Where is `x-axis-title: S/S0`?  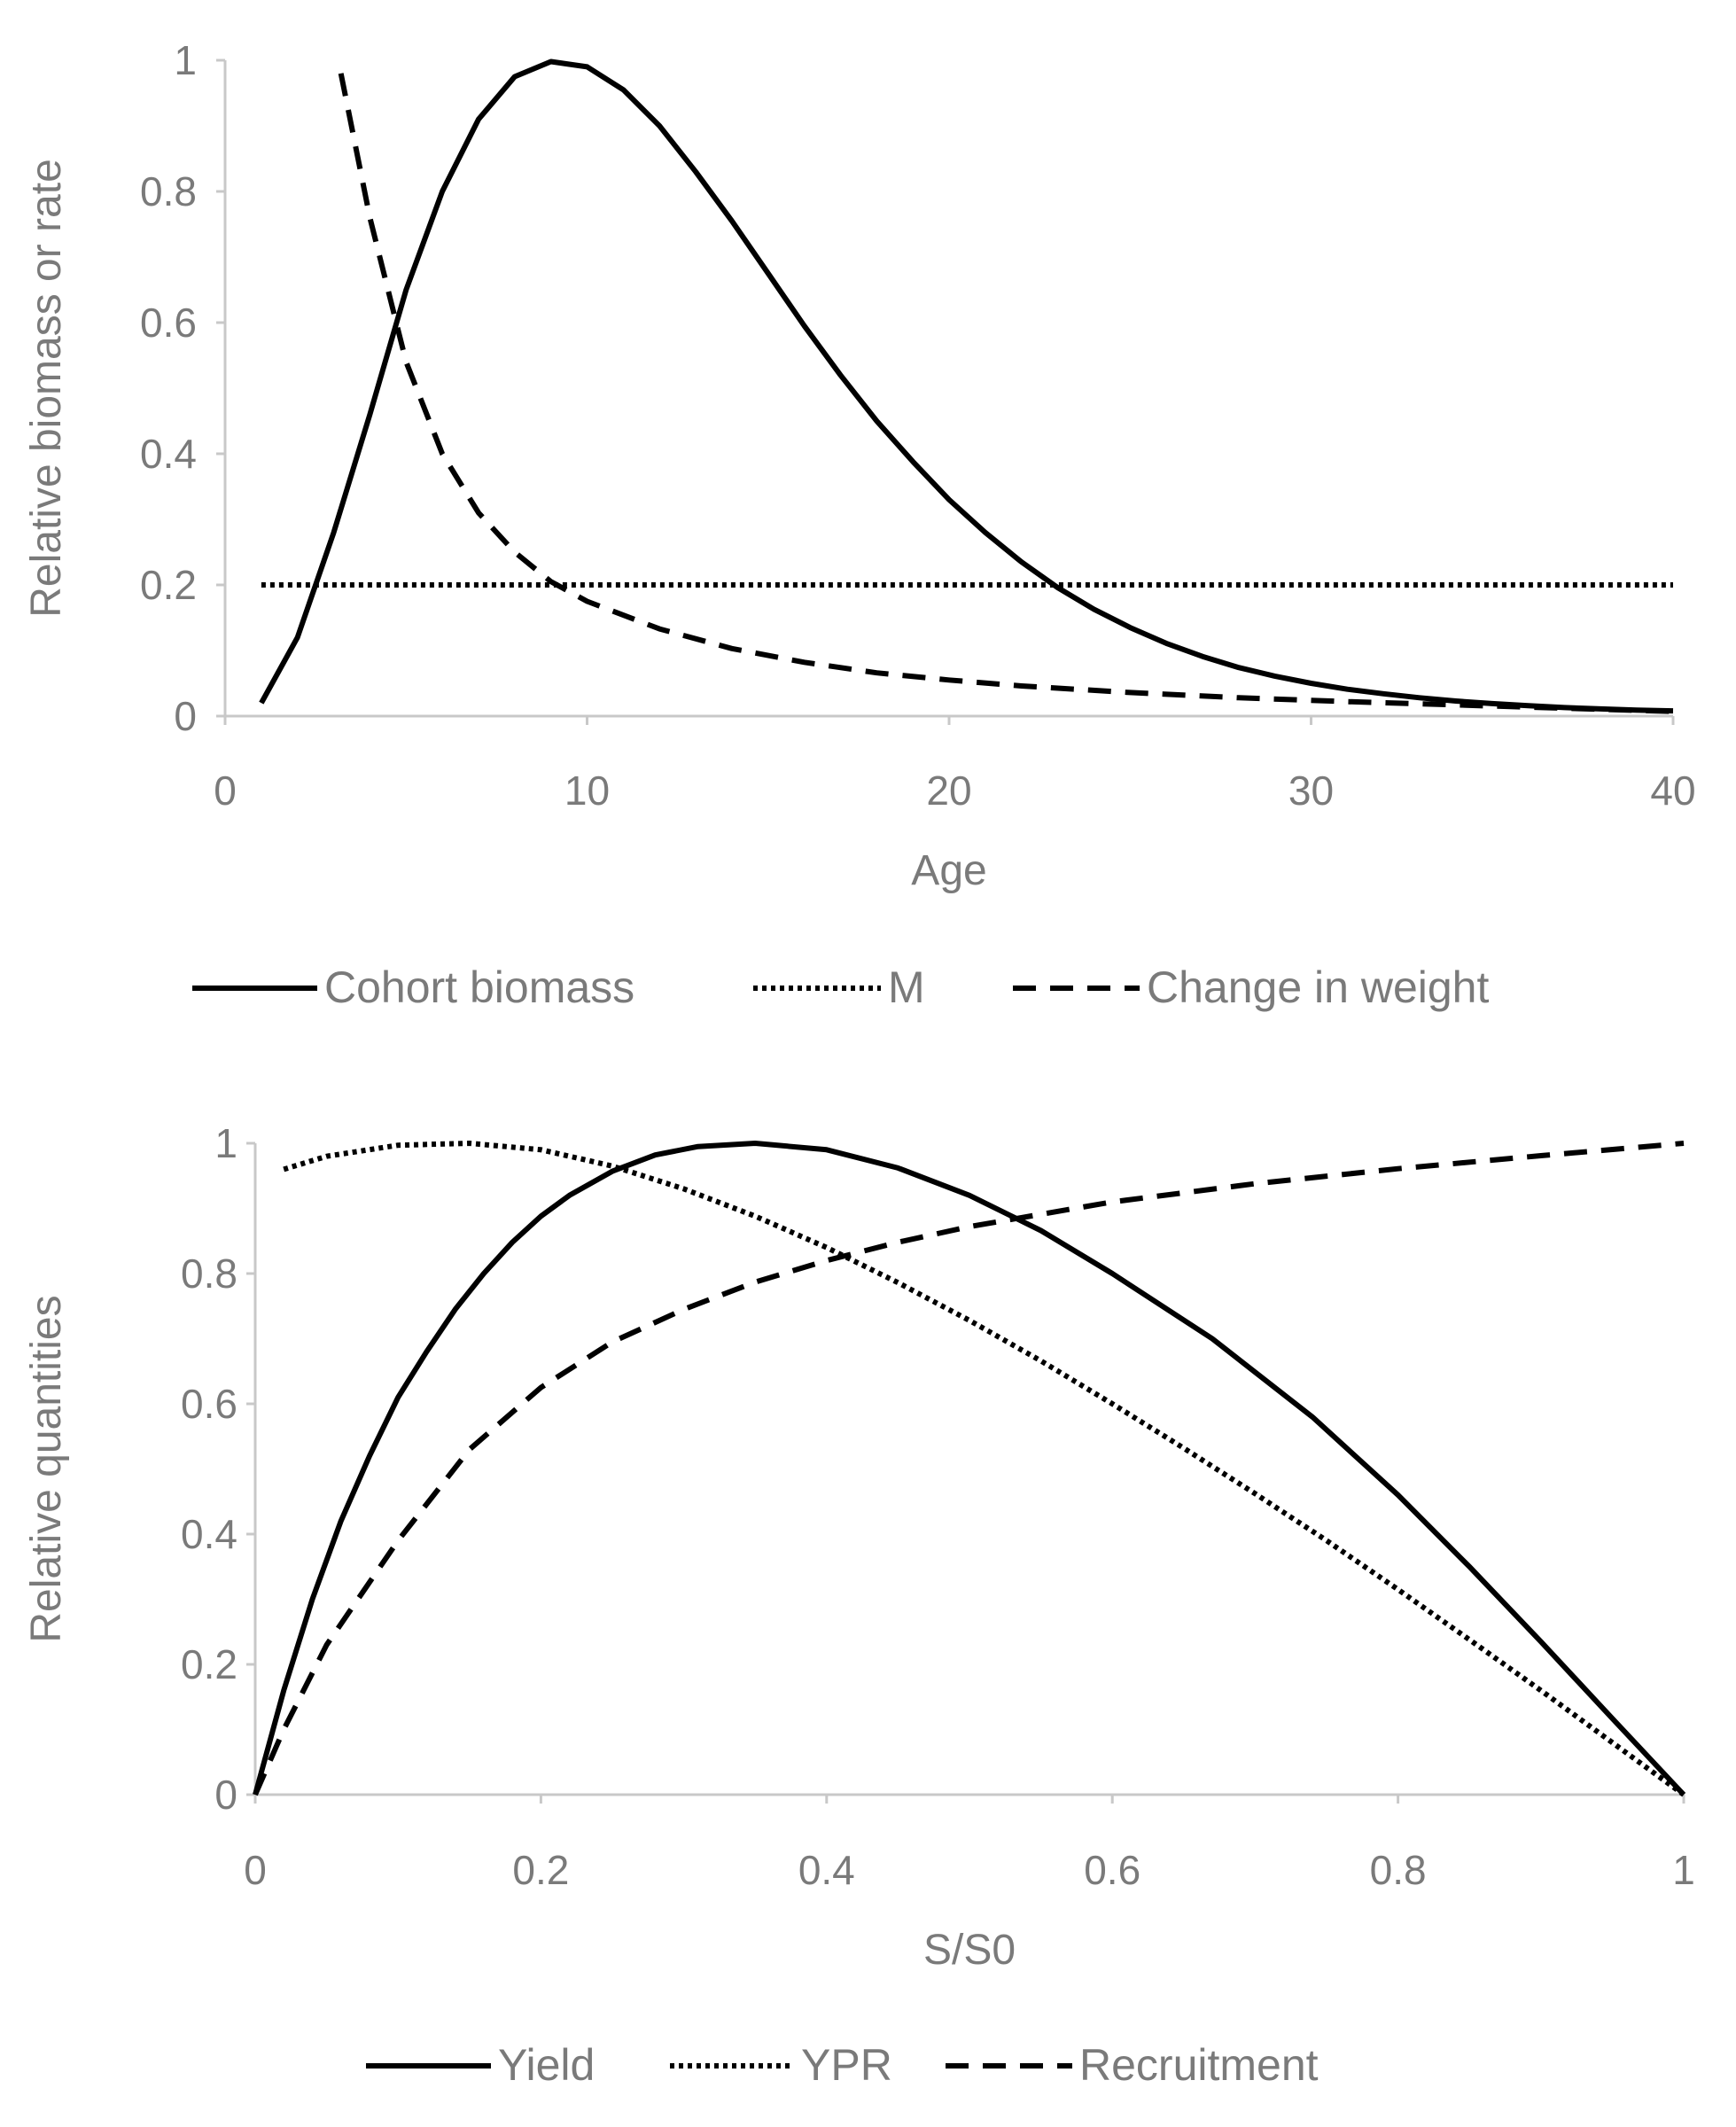
x-axis-title: S/S0 is located at coordinates (969, 1950).